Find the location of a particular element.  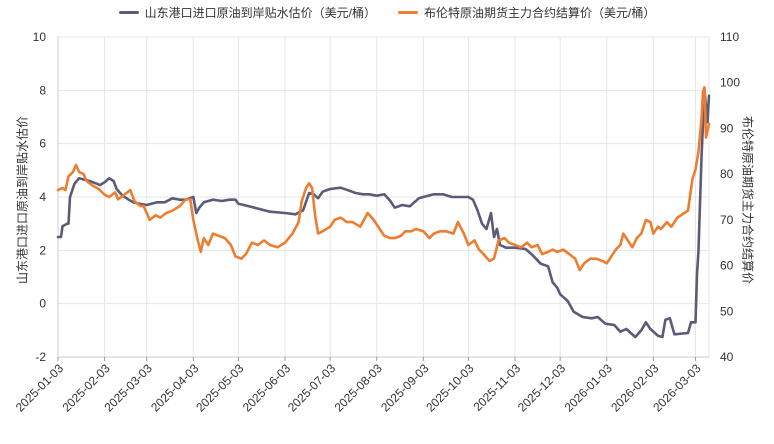

x-tick-label: 2025-12-03 is located at coordinates (542, 388).